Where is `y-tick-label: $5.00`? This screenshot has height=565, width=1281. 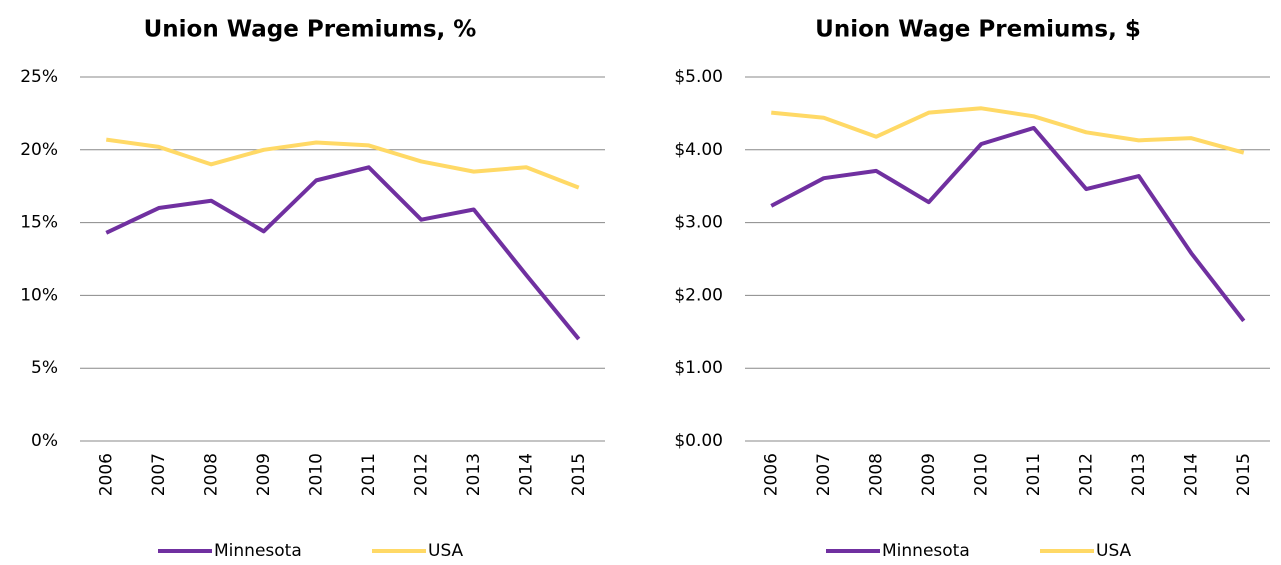
y-tick-label: $5.00 is located at coordinates (698, 77).